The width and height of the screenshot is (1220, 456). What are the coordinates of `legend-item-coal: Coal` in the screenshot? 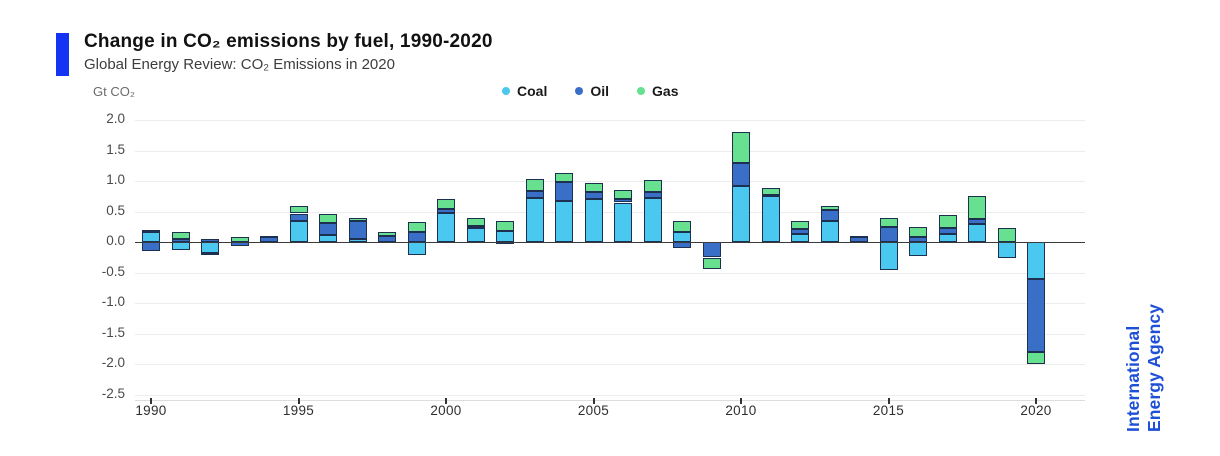 It's located at (524, 91).